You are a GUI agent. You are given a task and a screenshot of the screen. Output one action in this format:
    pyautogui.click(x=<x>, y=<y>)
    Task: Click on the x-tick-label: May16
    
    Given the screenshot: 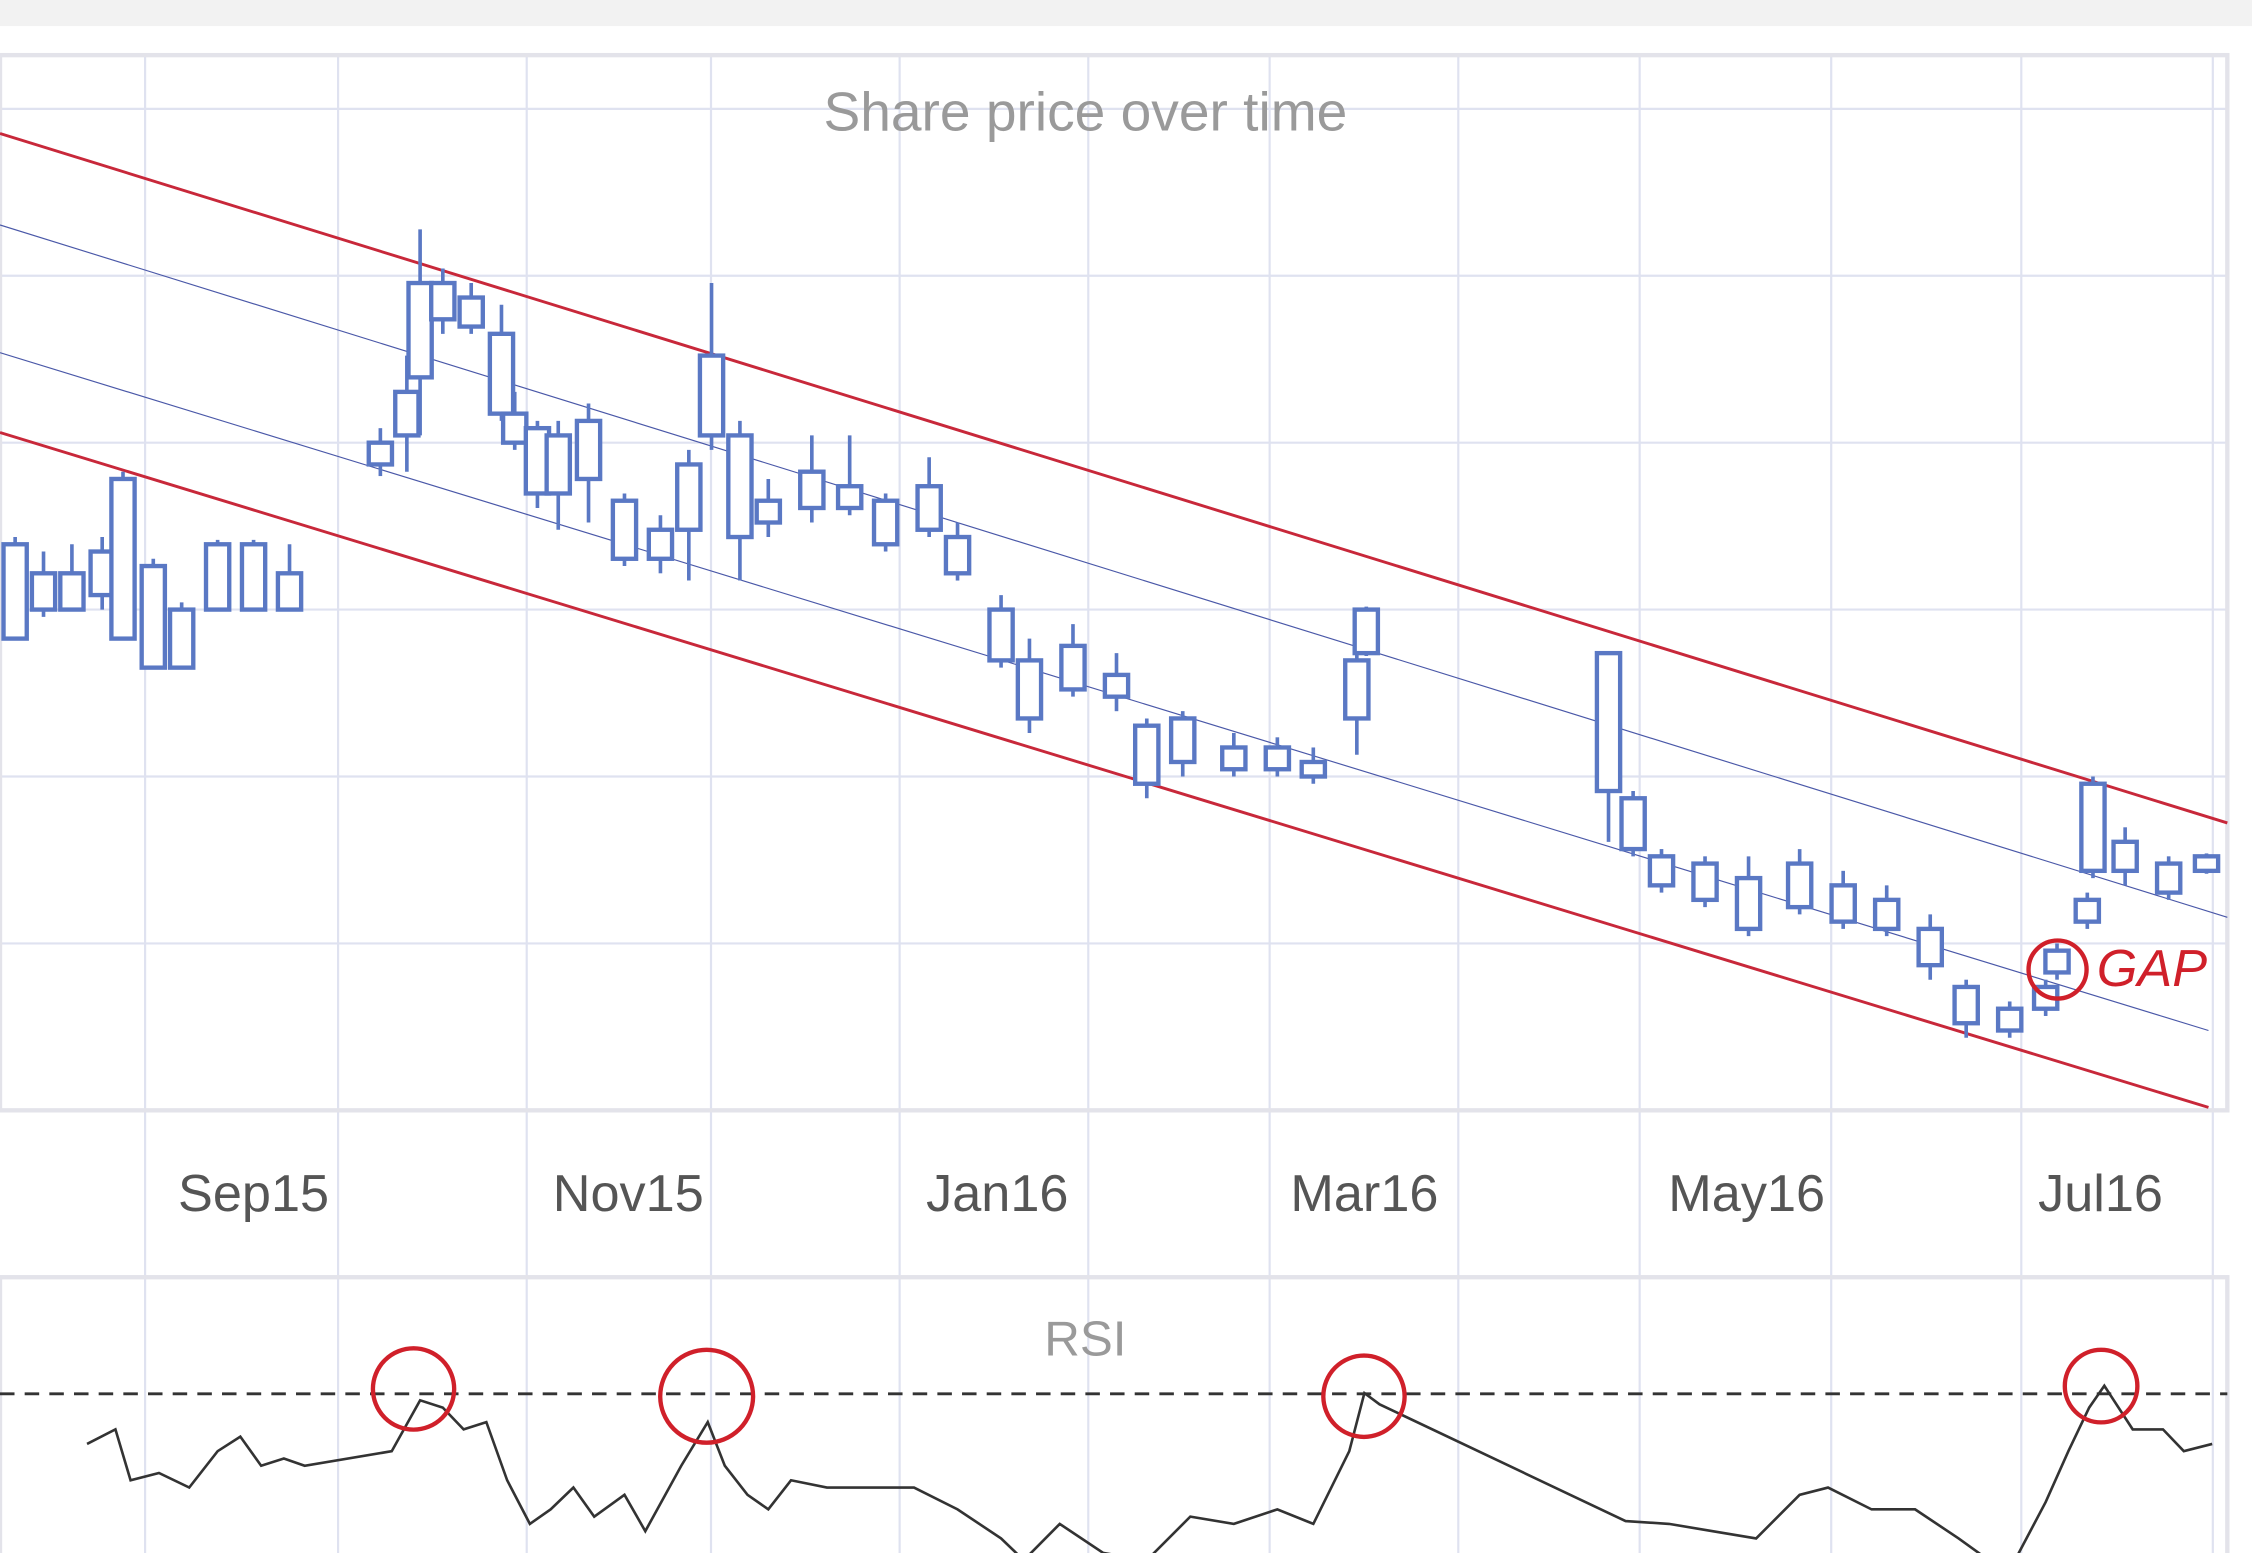 What is the action you would take?
    pyautogui.click(x=1746, y=1194)
    